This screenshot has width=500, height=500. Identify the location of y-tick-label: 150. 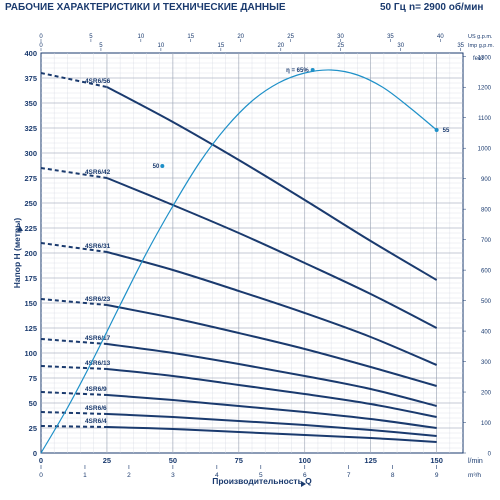
(30, 303).